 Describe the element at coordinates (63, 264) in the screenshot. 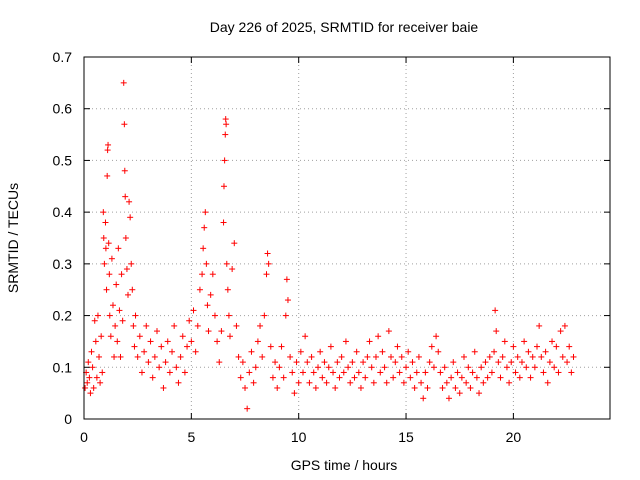

I see `y-tick-label: 0.3` at that location.